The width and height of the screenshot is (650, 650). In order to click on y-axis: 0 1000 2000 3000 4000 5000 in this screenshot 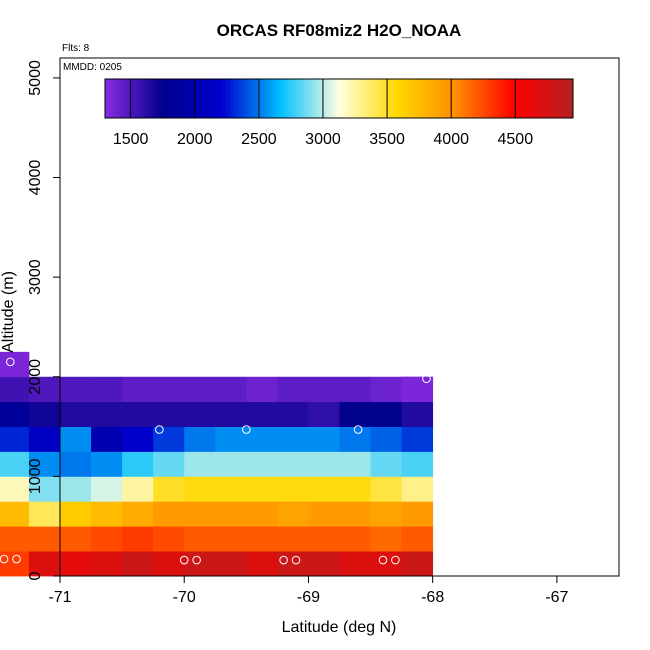, I will do `click(43, 320)`.